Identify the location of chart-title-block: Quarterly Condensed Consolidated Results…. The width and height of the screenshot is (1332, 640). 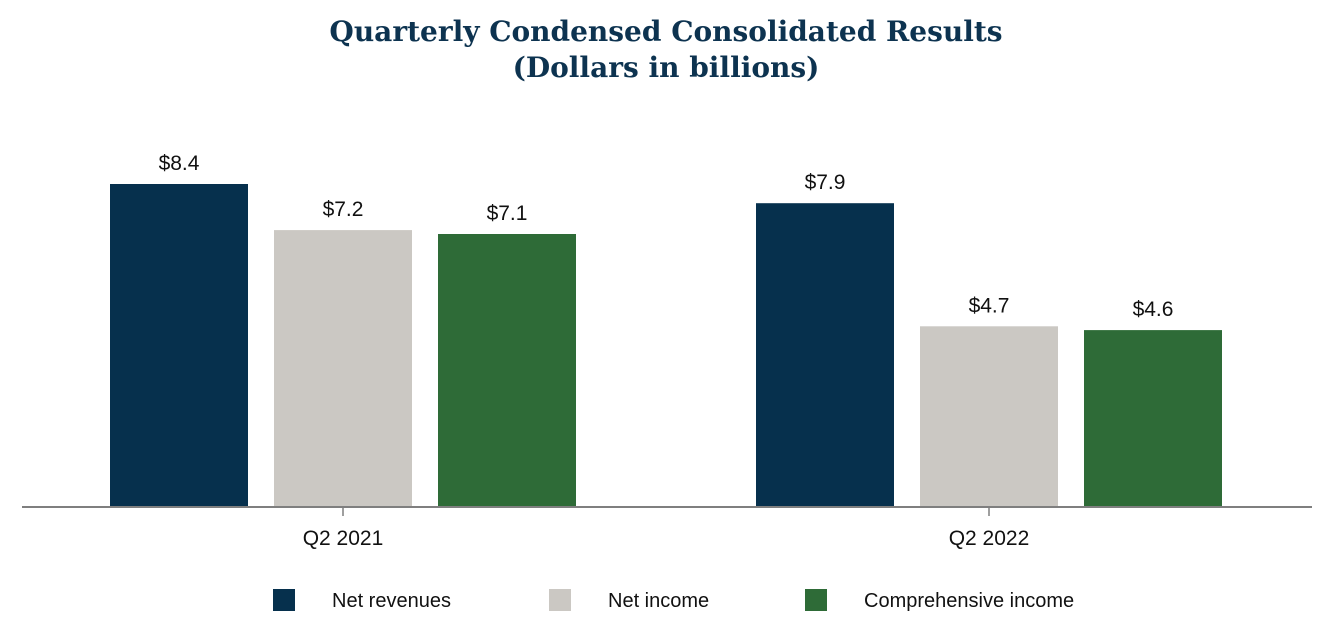
(666, 50).